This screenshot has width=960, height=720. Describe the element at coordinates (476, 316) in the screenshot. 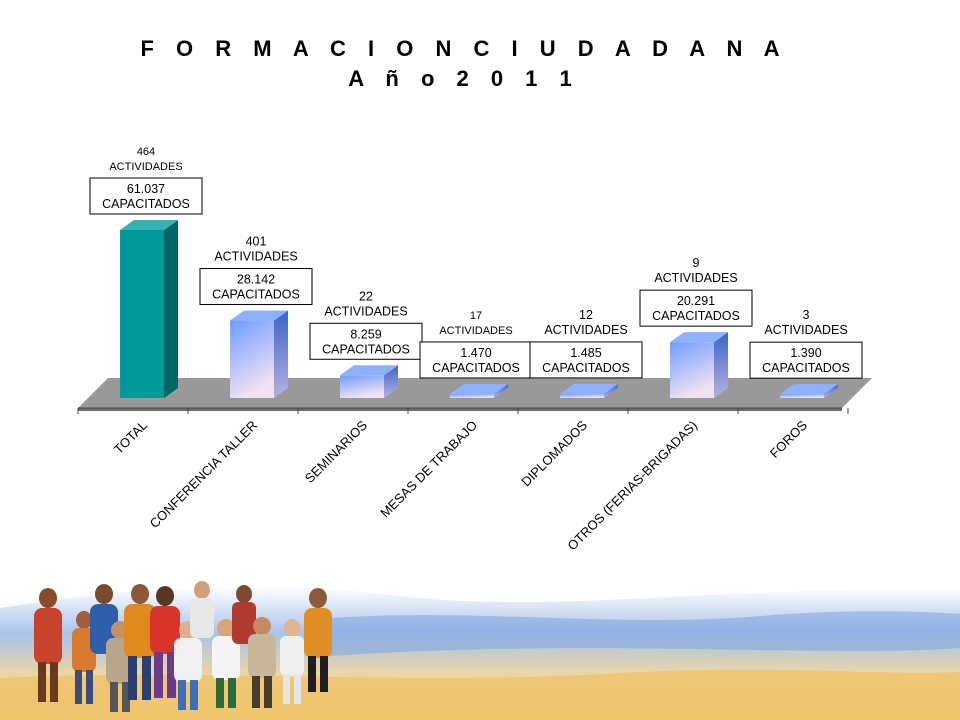

I see `activities-text: 17` at that location.